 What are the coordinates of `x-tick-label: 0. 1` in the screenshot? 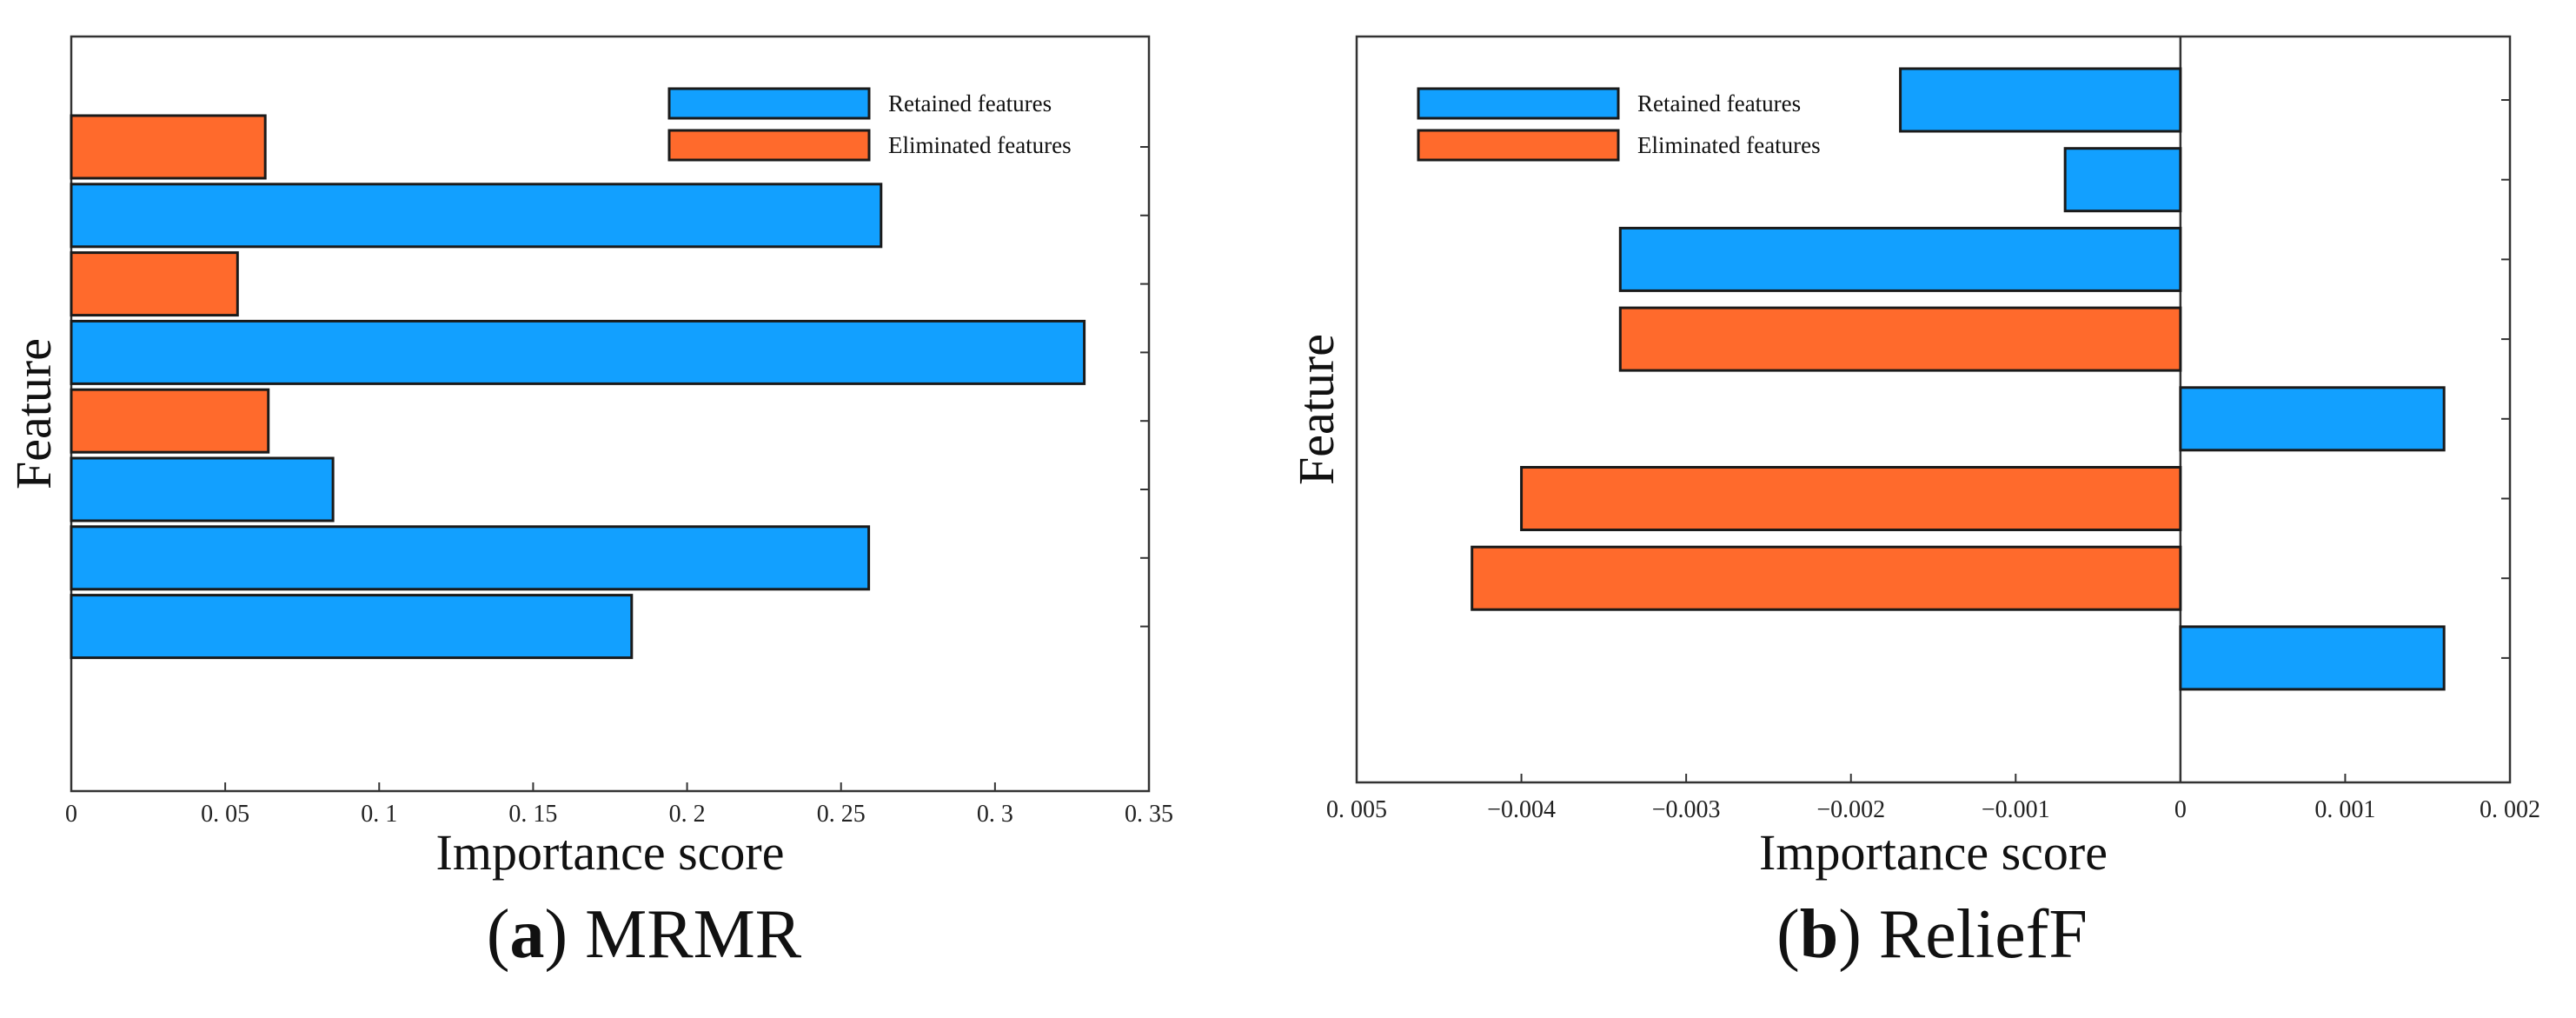 It's located at (379, 814).